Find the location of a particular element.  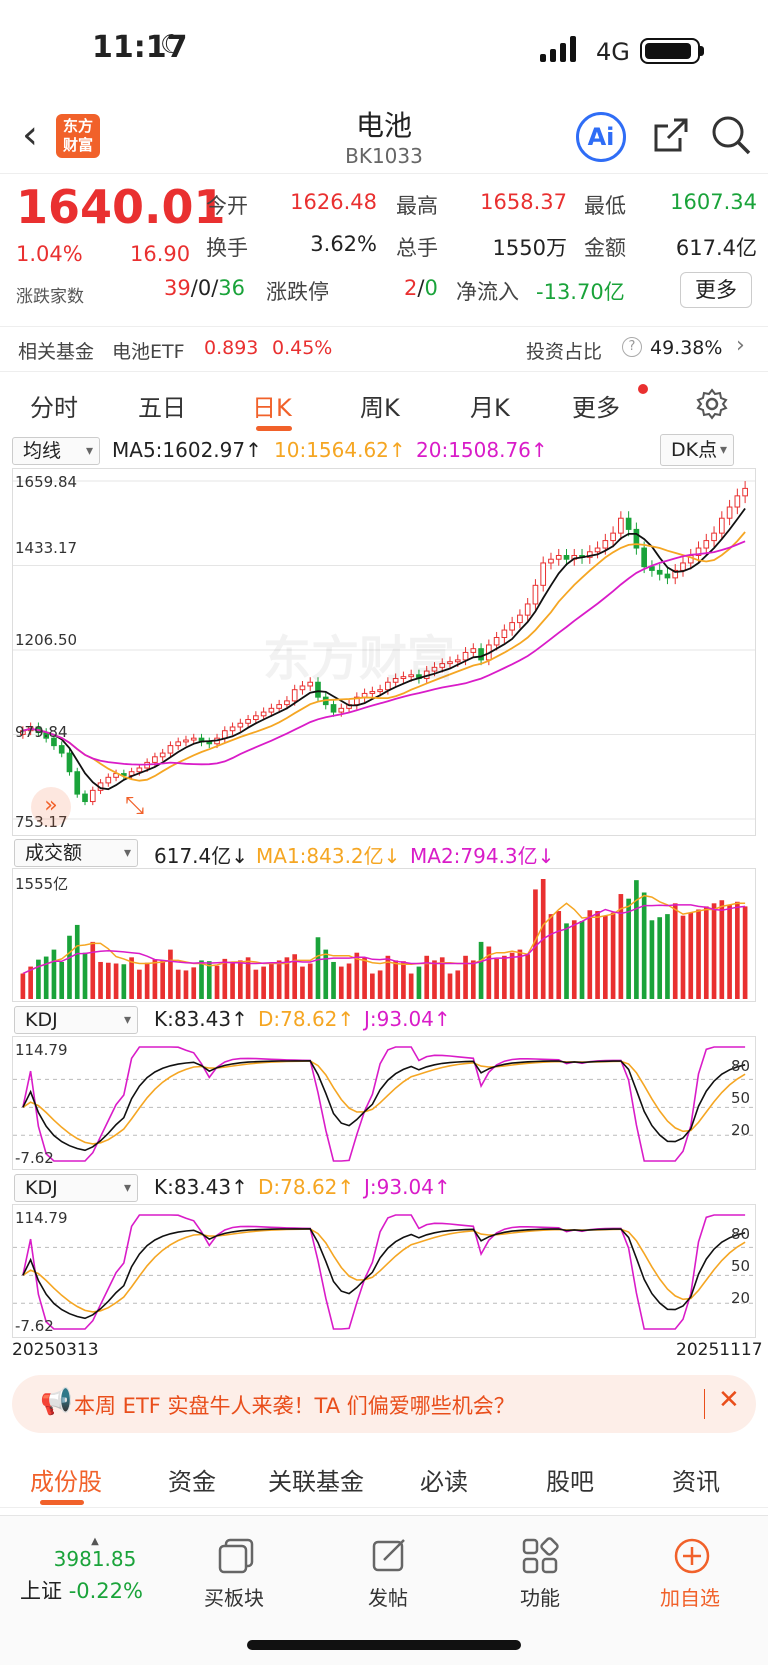

function-icon is located at coordinates (540, 1556).